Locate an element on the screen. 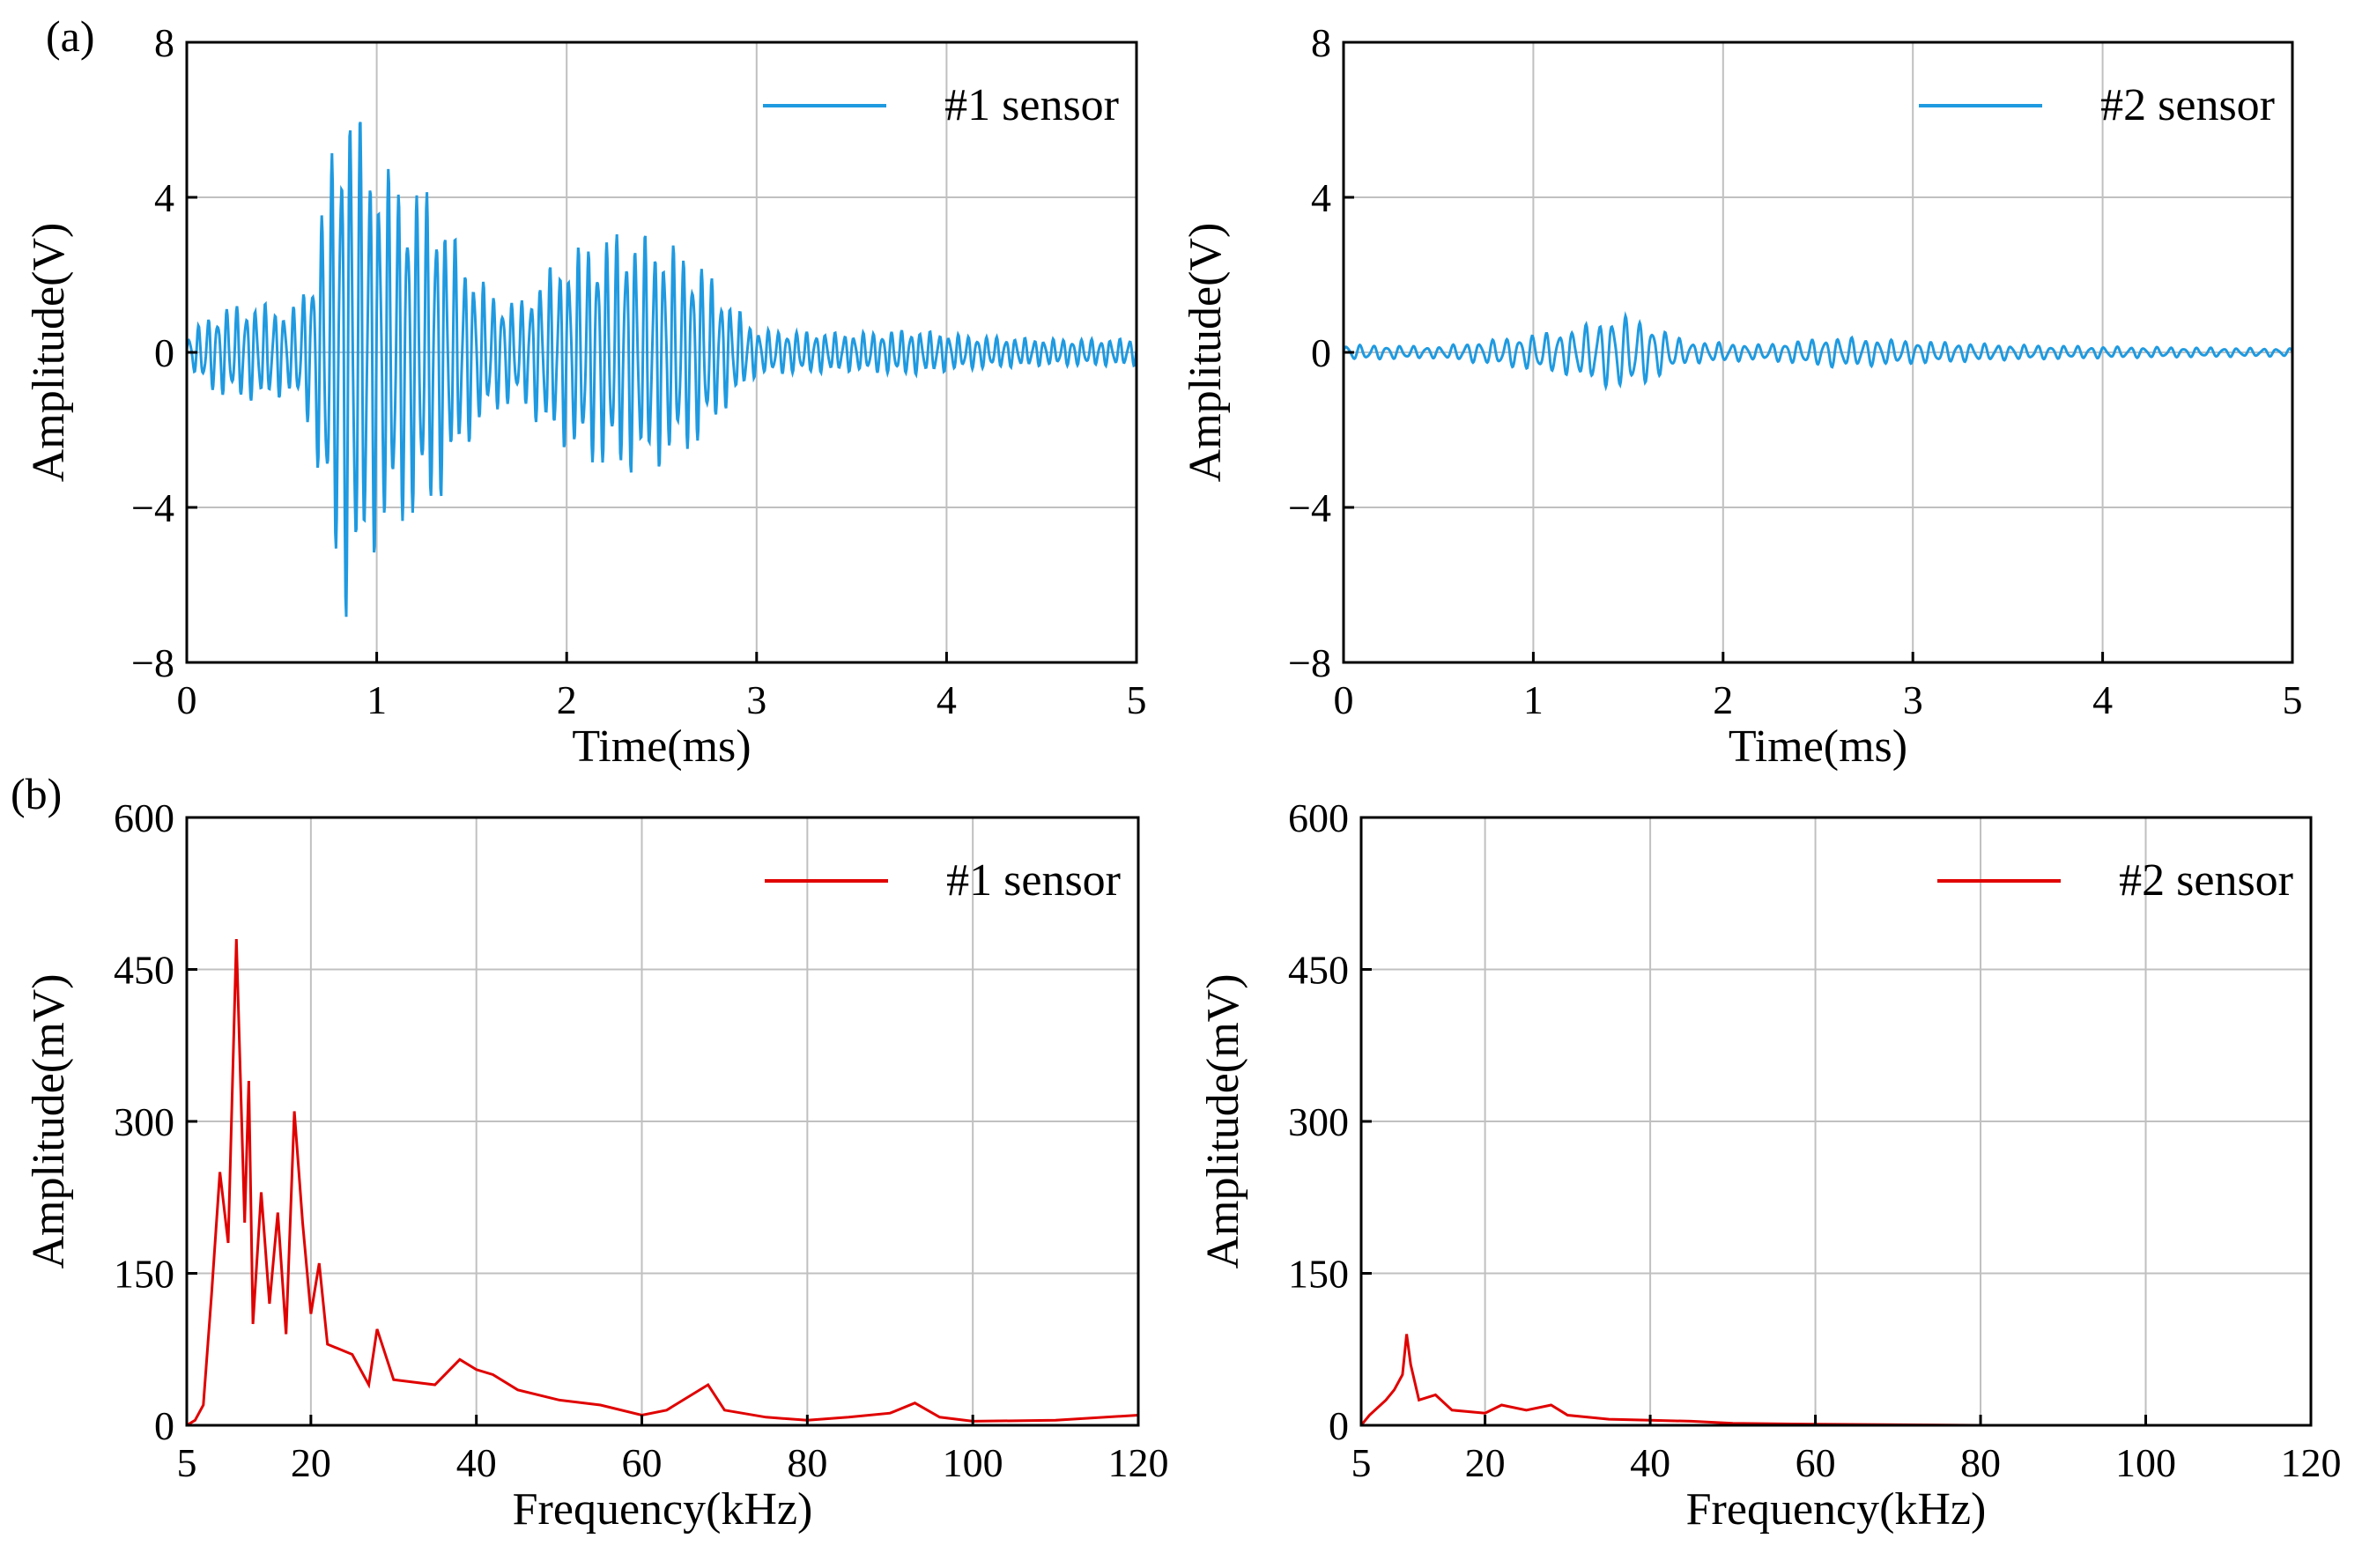 This screenshot has height=1568, width=2362. panel-label-a: (a) is located at coordinates (70, 36).